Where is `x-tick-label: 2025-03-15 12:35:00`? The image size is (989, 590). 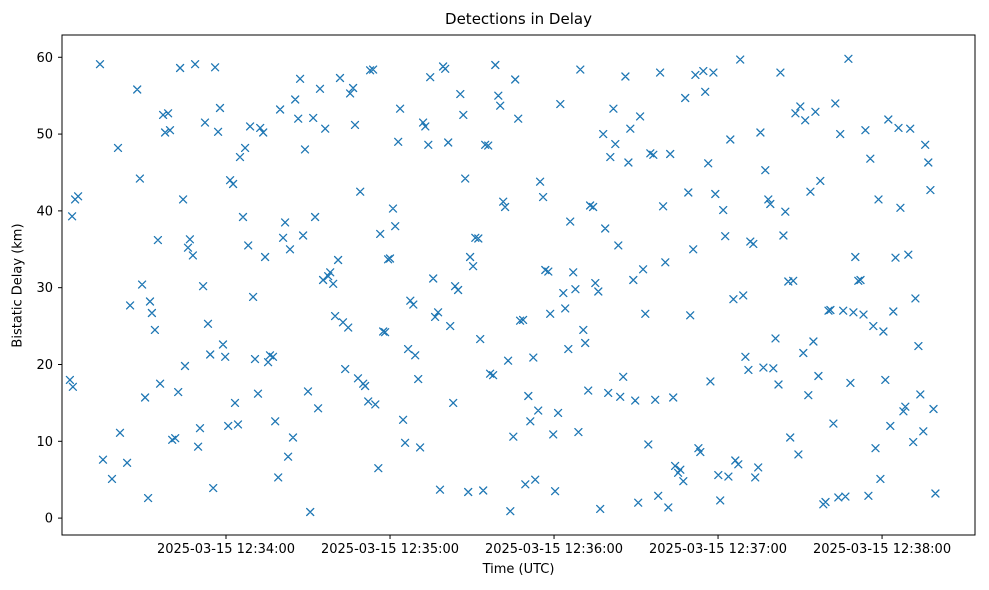
x-tick-label: 2025-03-15 12:35:00 is located at coordinates (390, 549).